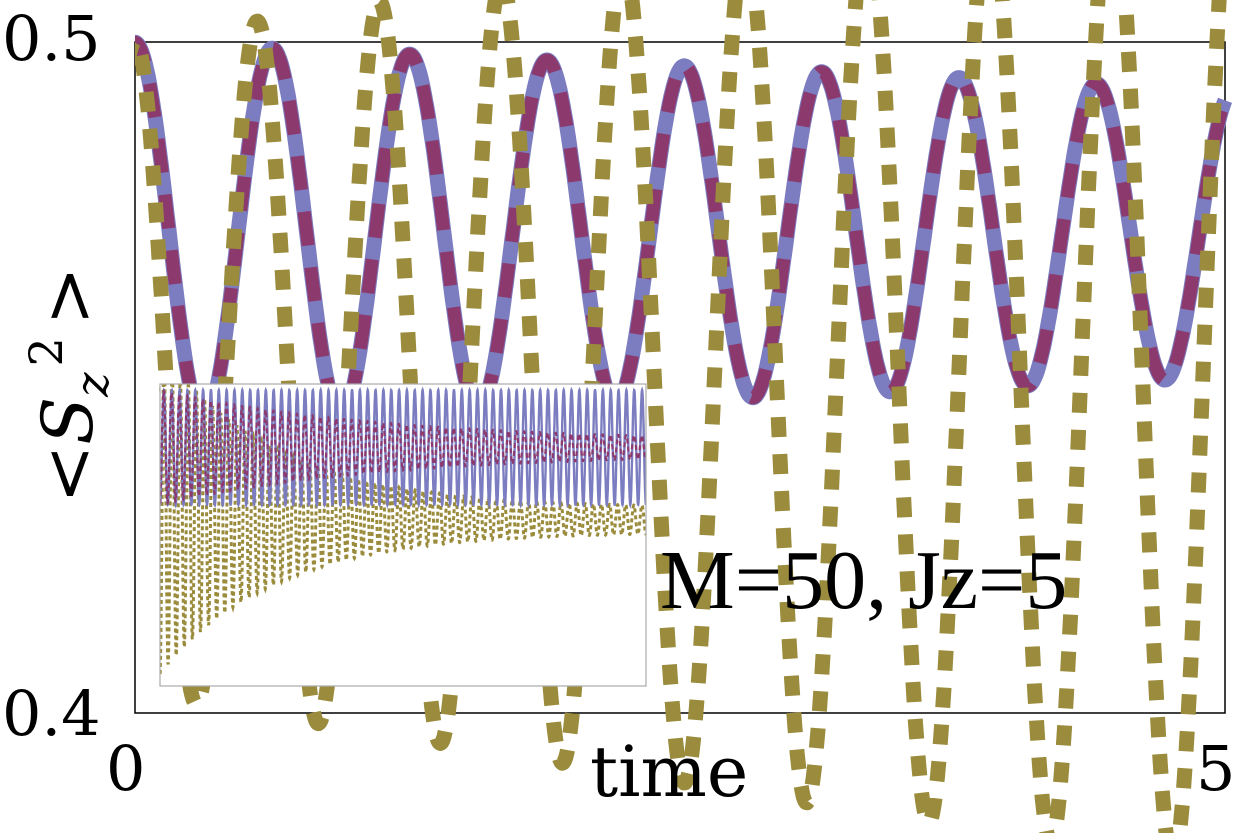  I want to click on y-axis-title-sub: z, so click(92, 385).